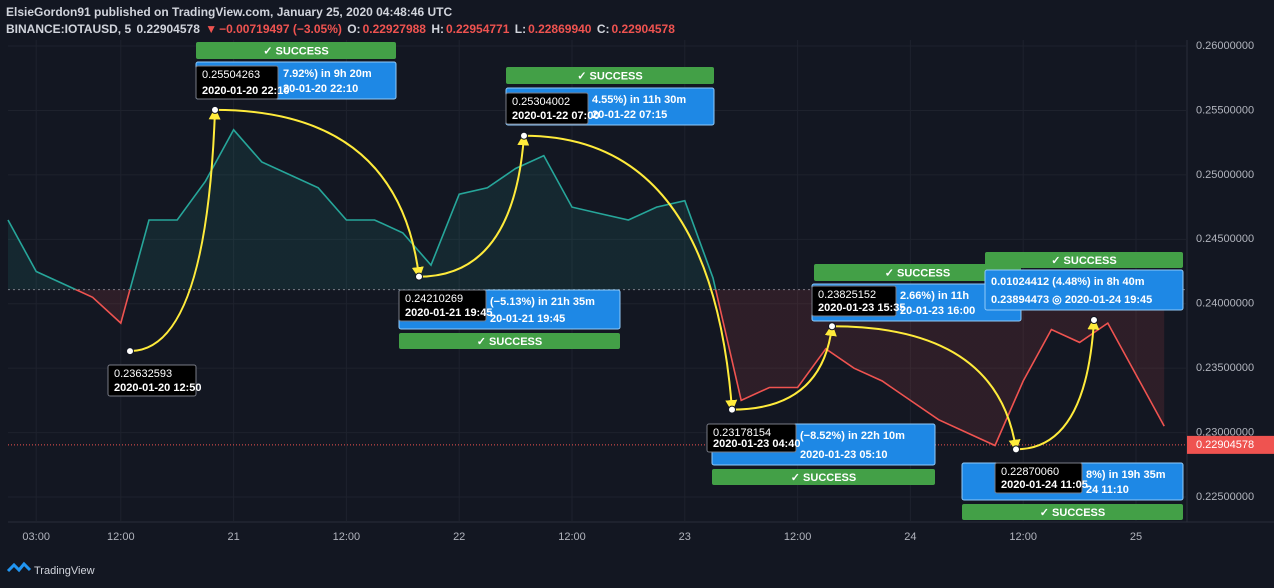 The height and width of the screenshot is (588, 1274). What do you see at coordinates (520, 29) in the screenshot?
I see `l-label: L:` at bounding box center [520, 29].